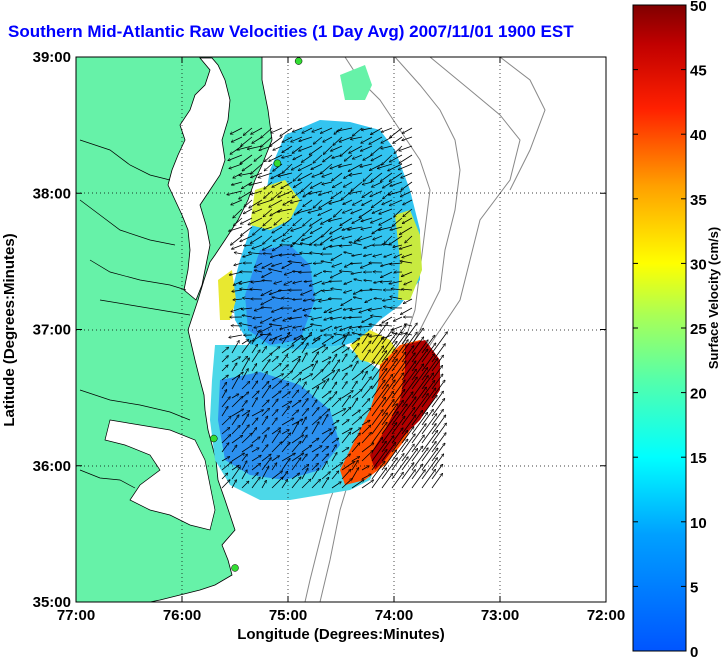  What do you see at coordinates (135, 405) in the screenshot?
I see `river` at bounding box center [135, 405].